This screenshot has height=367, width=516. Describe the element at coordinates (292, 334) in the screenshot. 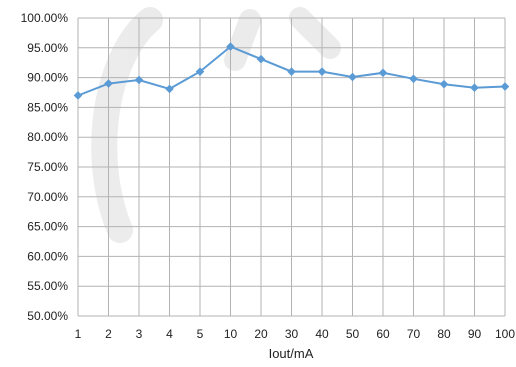

I see `x-tick-label: 30` at that location.